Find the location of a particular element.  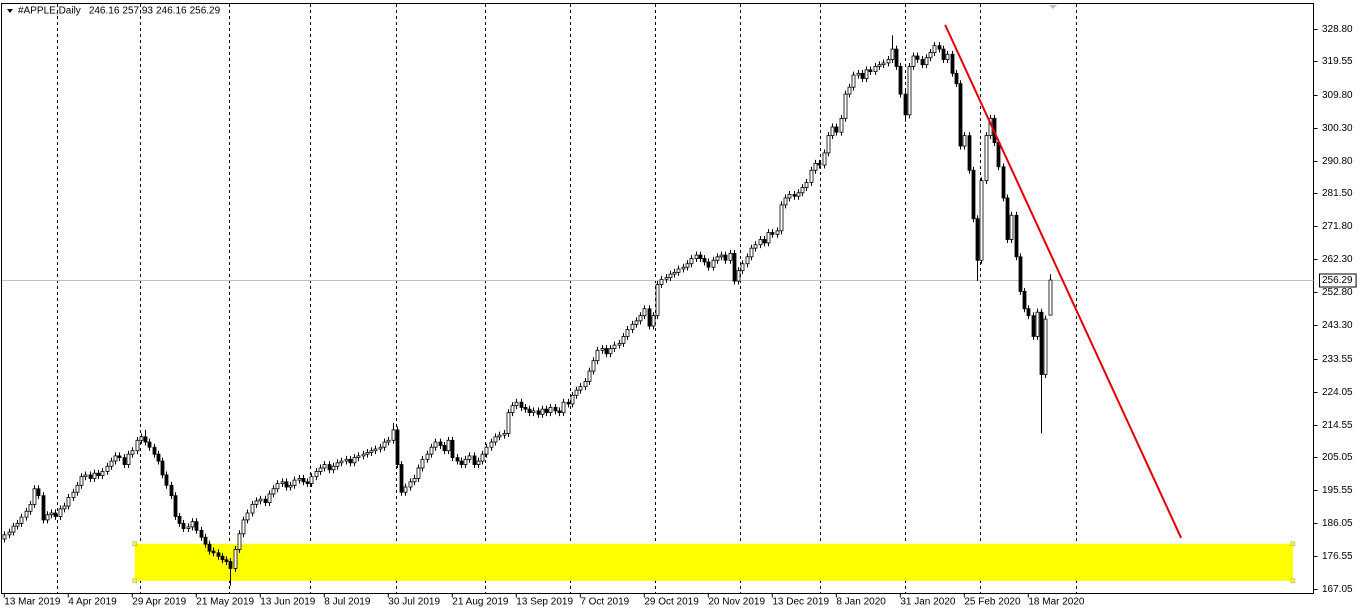

x-tick-label: 8 Jul 2019 is located at coordinates (347, 602).